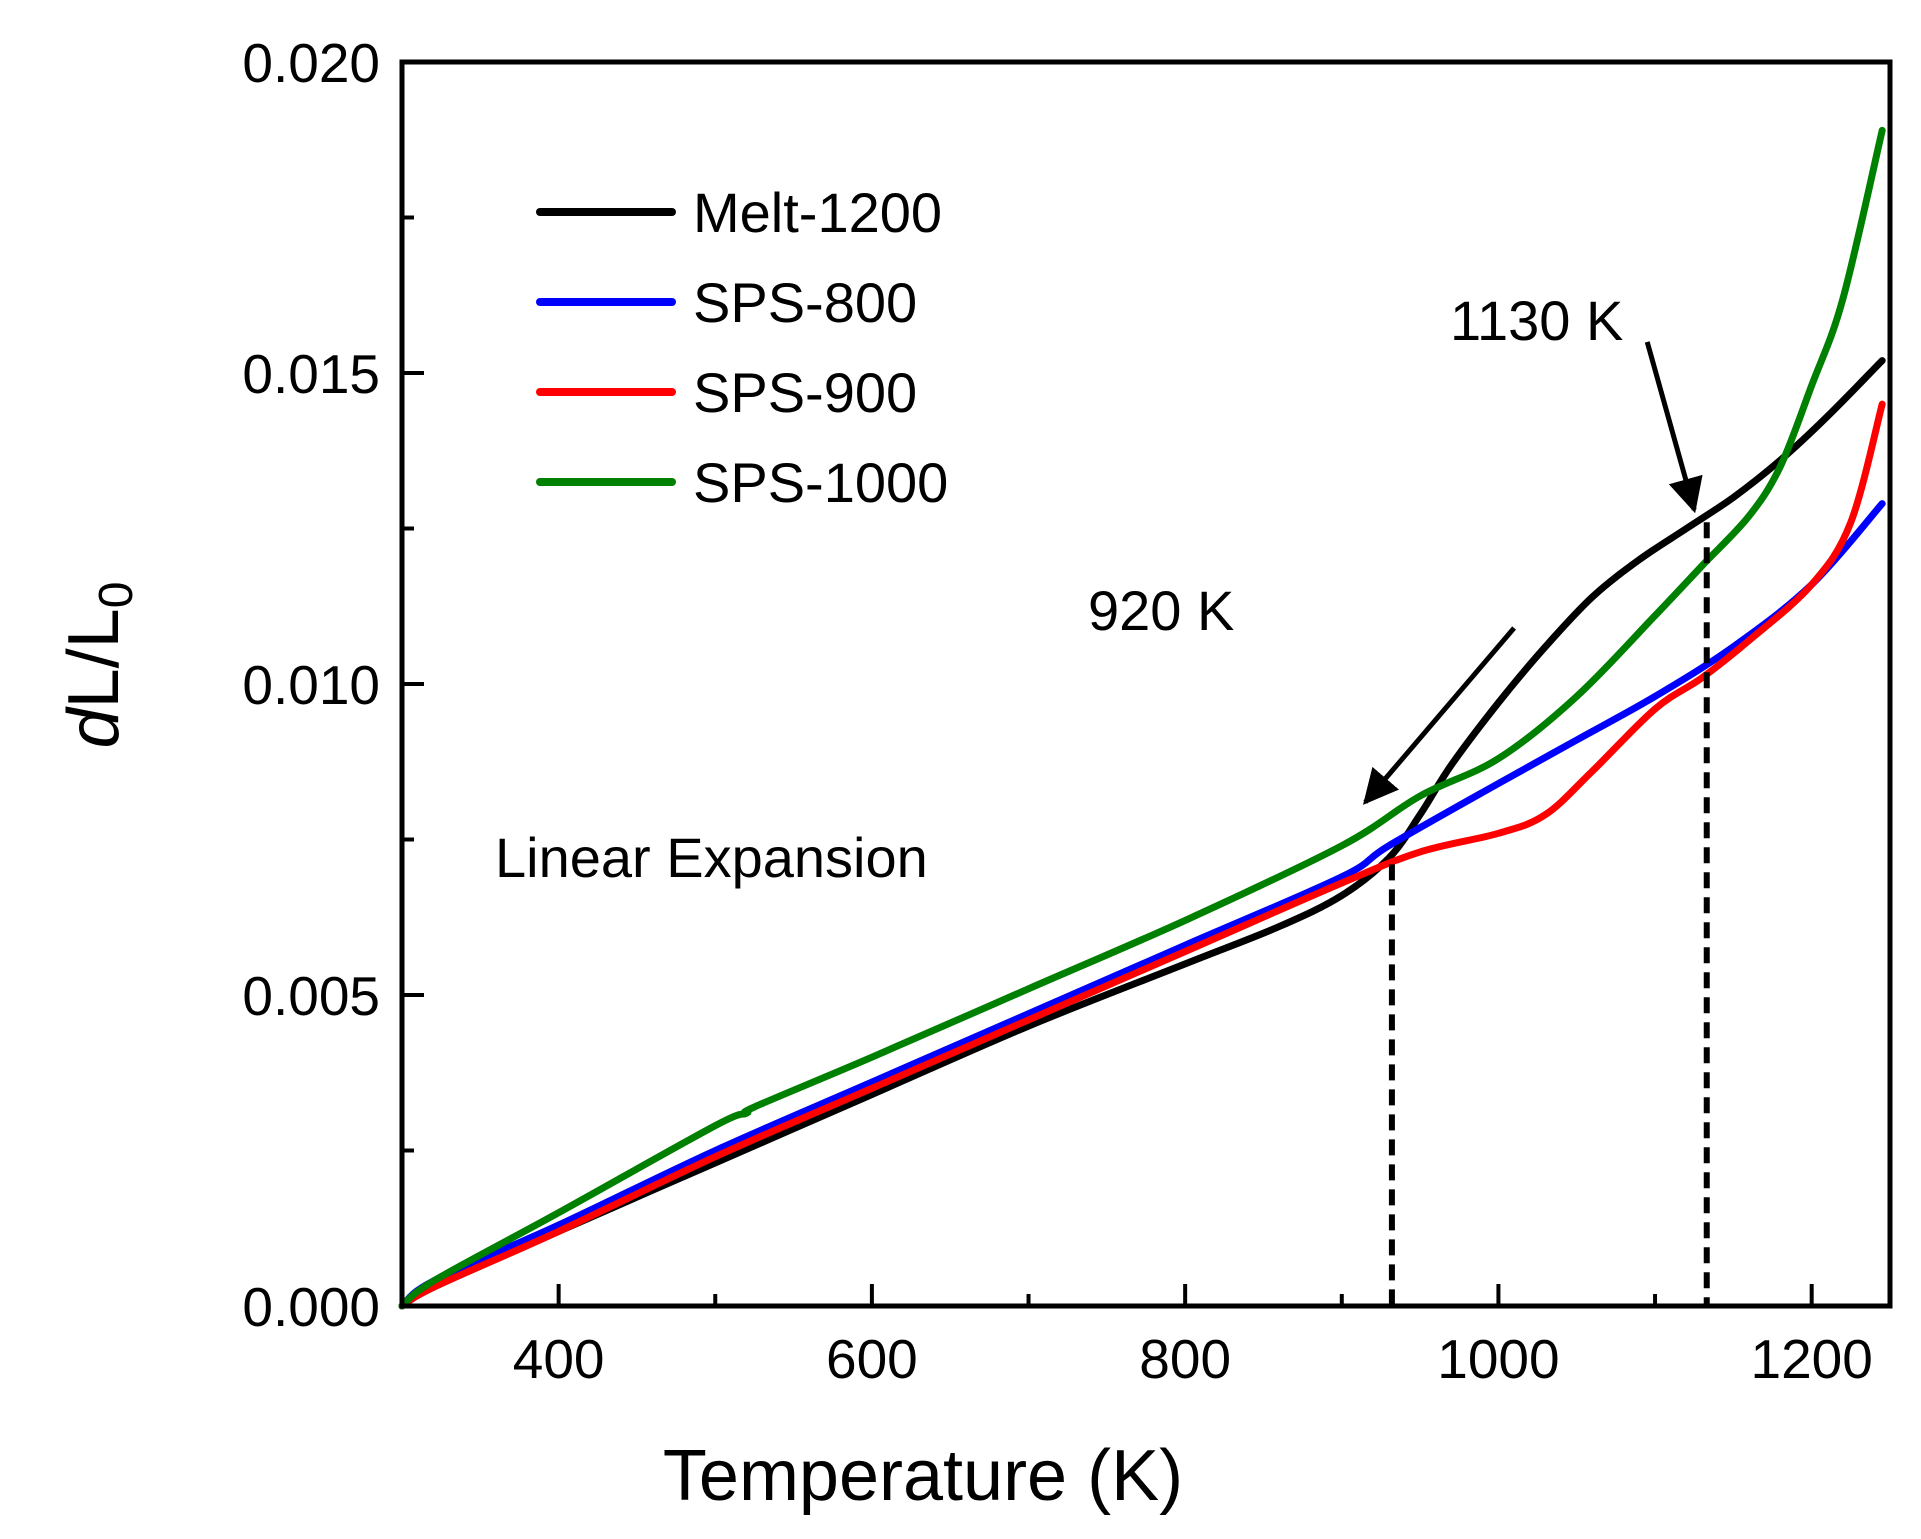  I want to click on annotation-920k: 920 K, so click(1161, 610).